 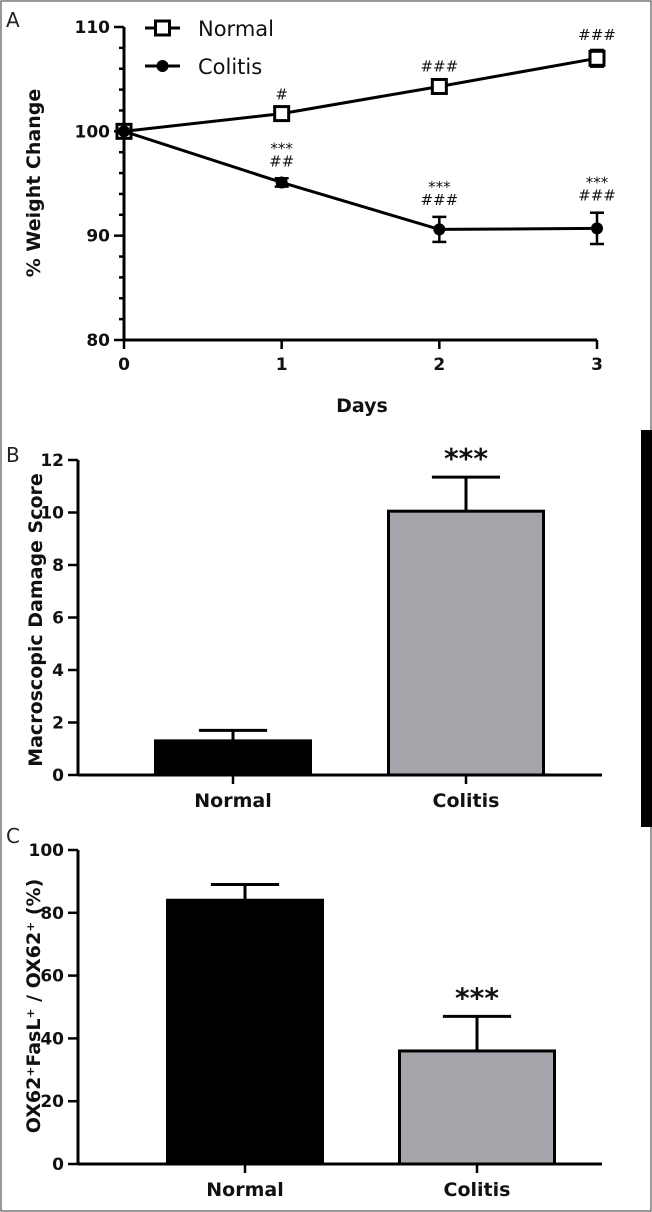 I want to click on y-tick-label: 40, so click(x=52, y=1039).